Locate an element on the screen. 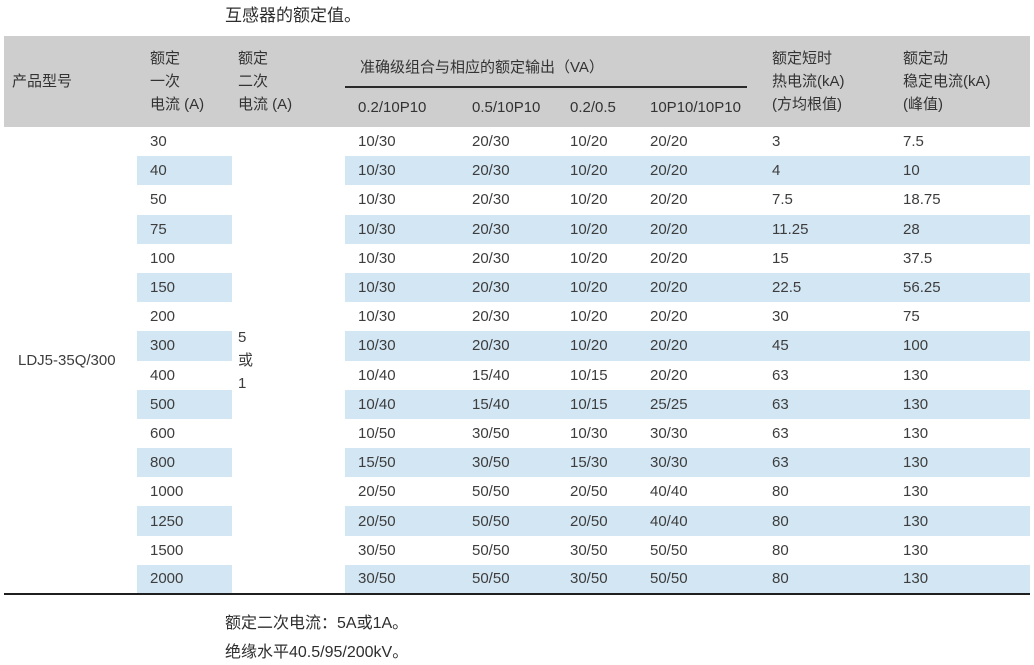 The height and width of the screenshot is (665, 1034). thermal-current-cell: 45 is located at coordinates (828, 346).